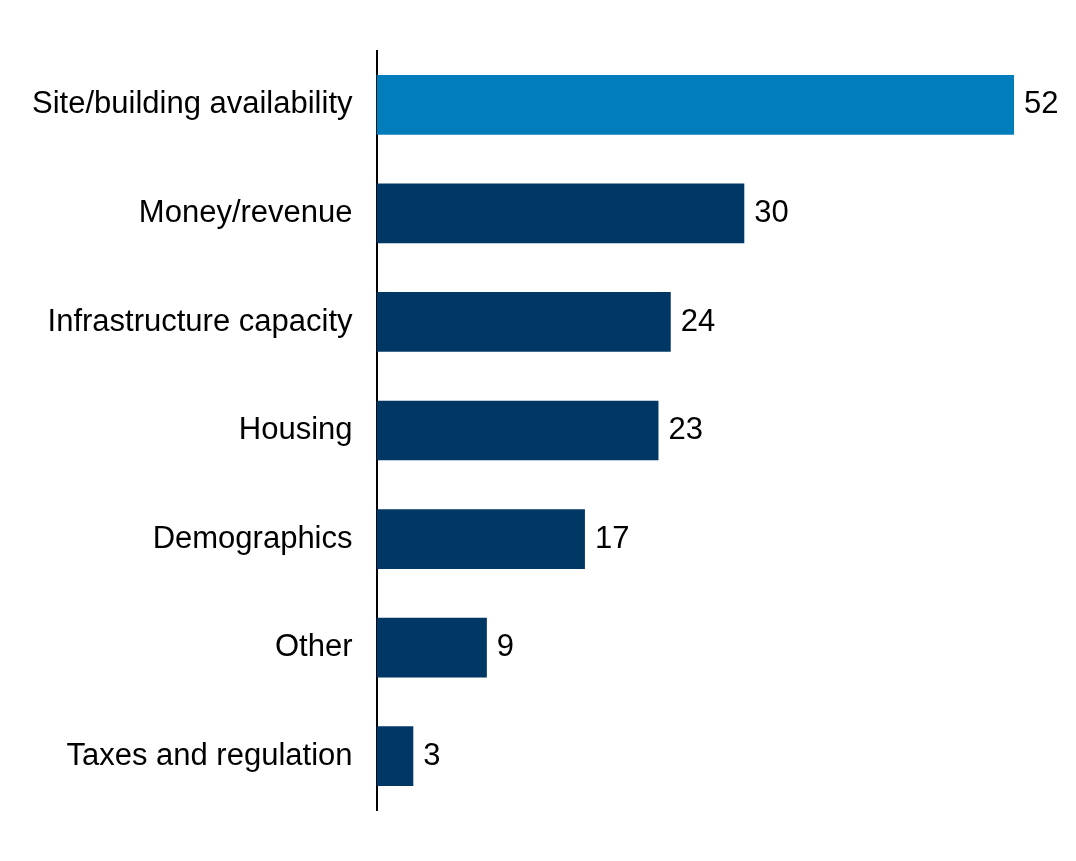  Describe the element at coordinates (200, 320) in the screenshot. I see `y-tick-label: Infrastructure capacity` at that location.